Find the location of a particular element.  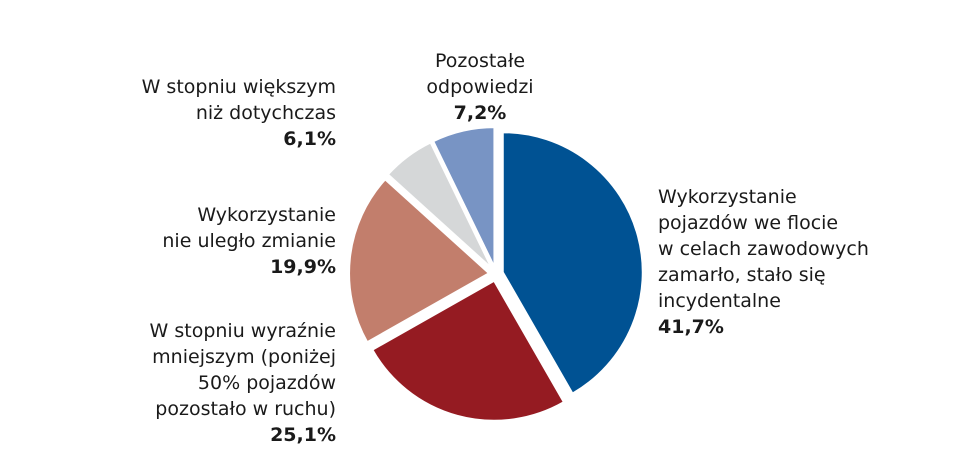

slice-label-0-line: pojazdów we flocie is located at coordinates (748, 223).